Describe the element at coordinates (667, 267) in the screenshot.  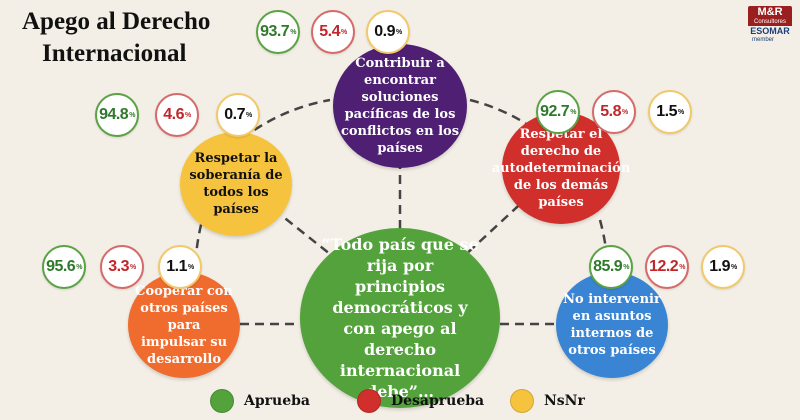
I see `stat-desaprueba: 12.2%` at that location.